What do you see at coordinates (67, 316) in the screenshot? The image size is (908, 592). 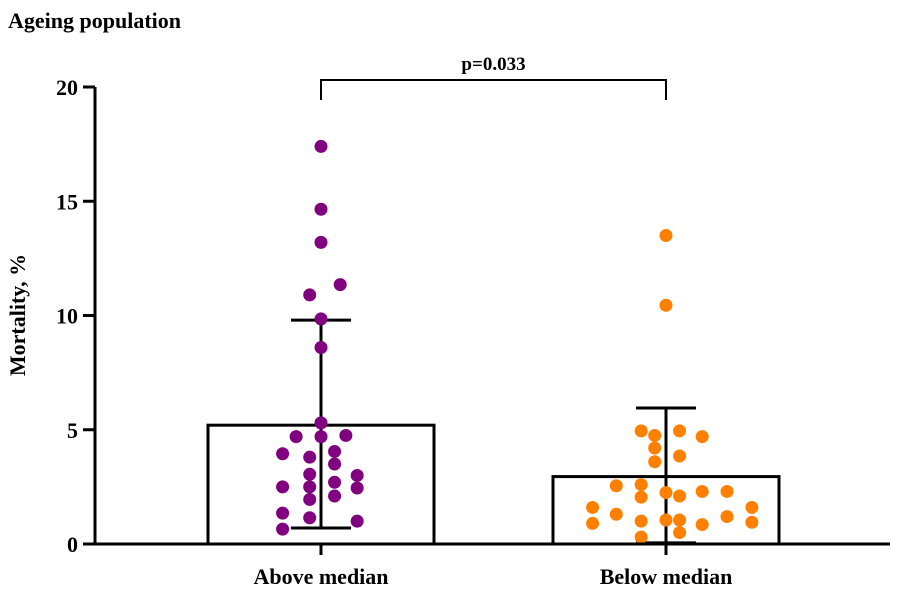 I see `y-tick-label: 10` at bounding box center [67, 316].